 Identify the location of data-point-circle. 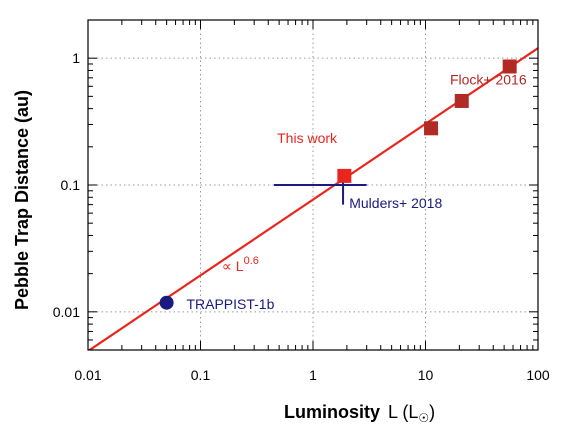
(166, 302).